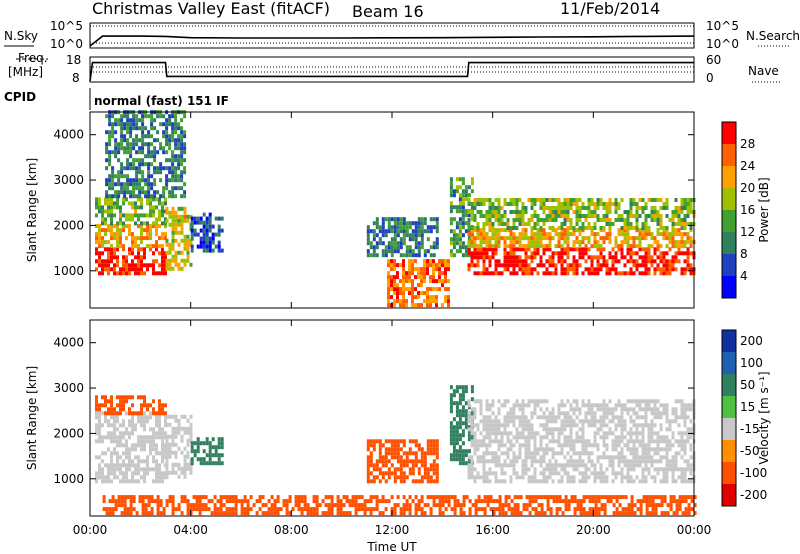 The height and width of the screenshot is (554, 800). What do you see at coordinates (710, 78) in the screenshot?
I see `nave-tick-bottom: 0` at bounding box center [710, 78].